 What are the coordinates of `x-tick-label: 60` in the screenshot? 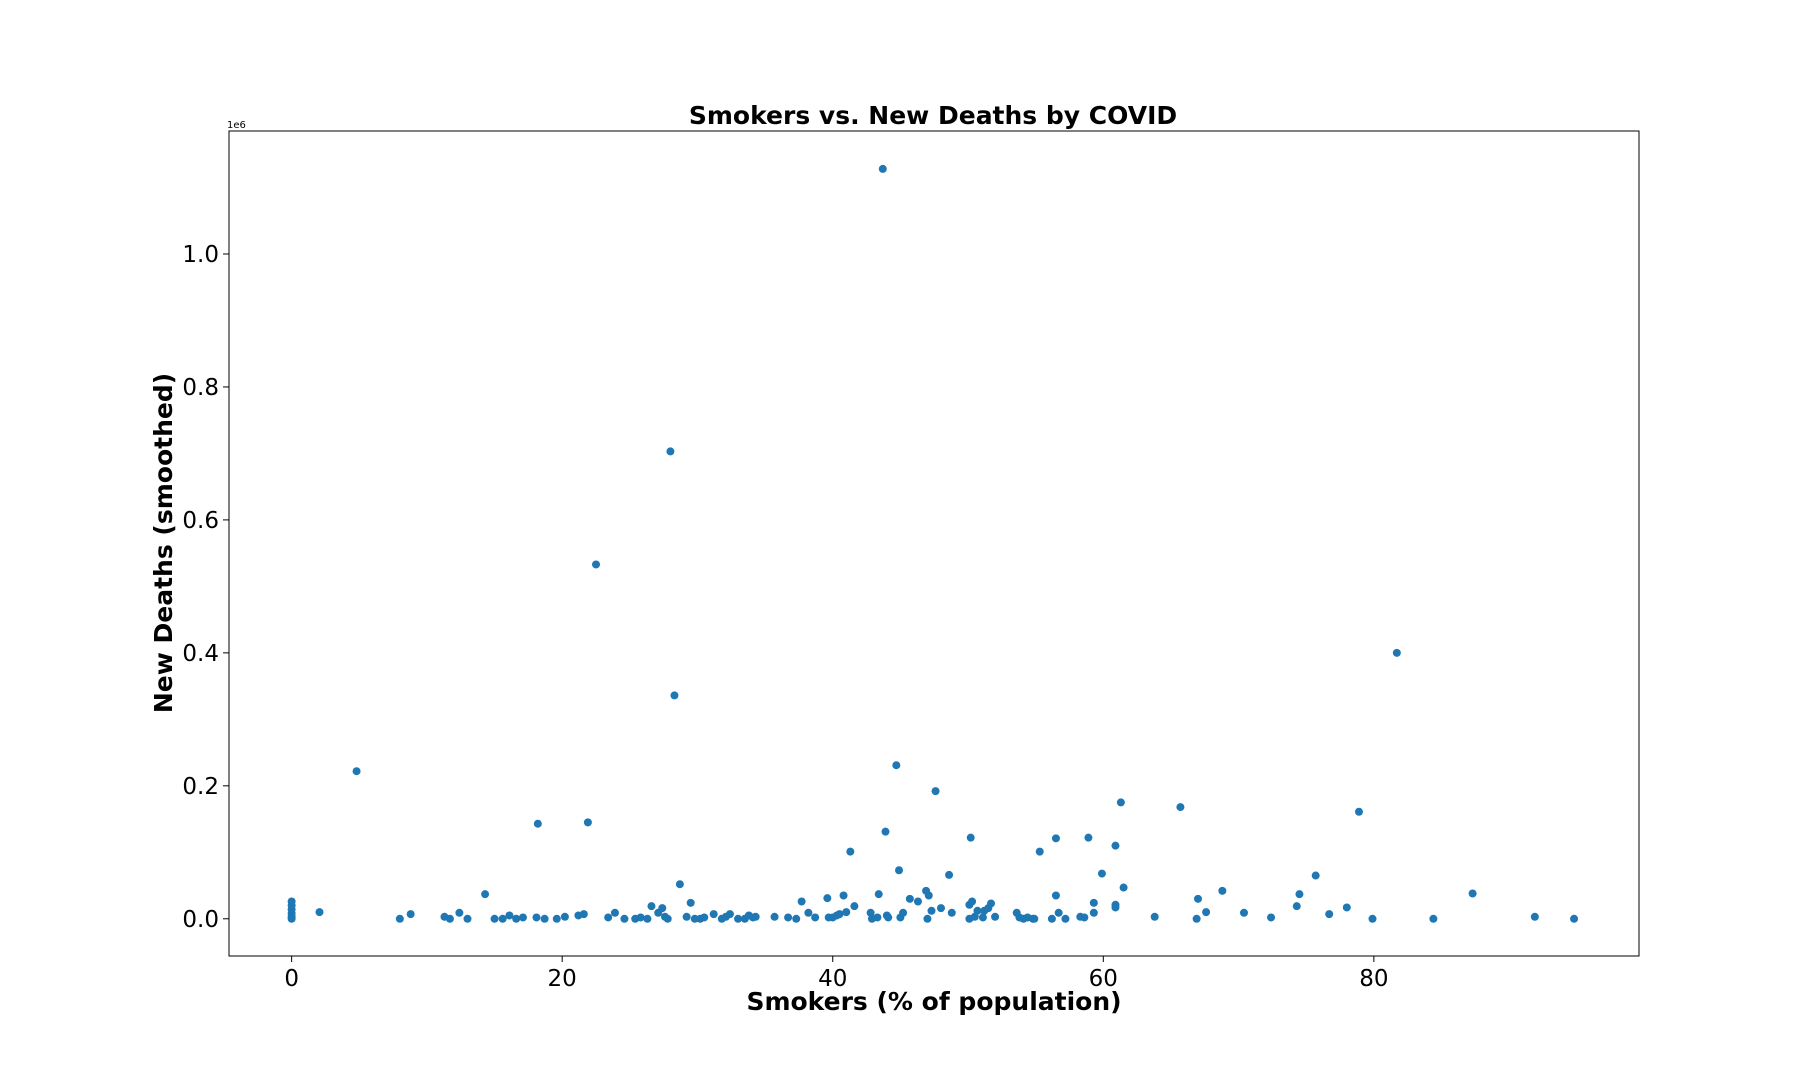 It's located at (1103, 979).